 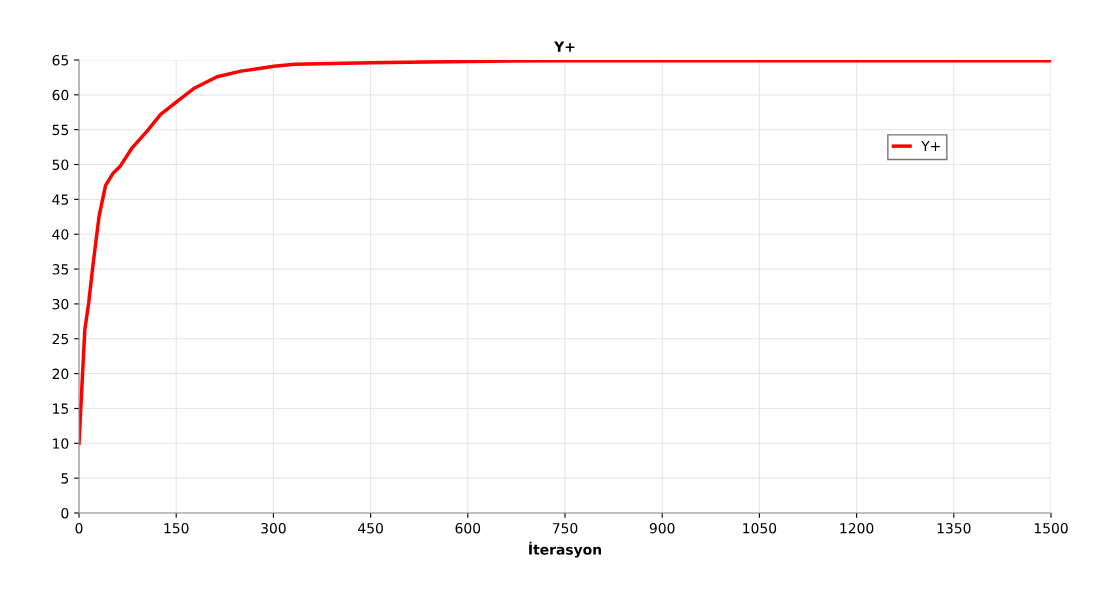 I want to click on y-tick-label: 60, so click(x=60, y=95).